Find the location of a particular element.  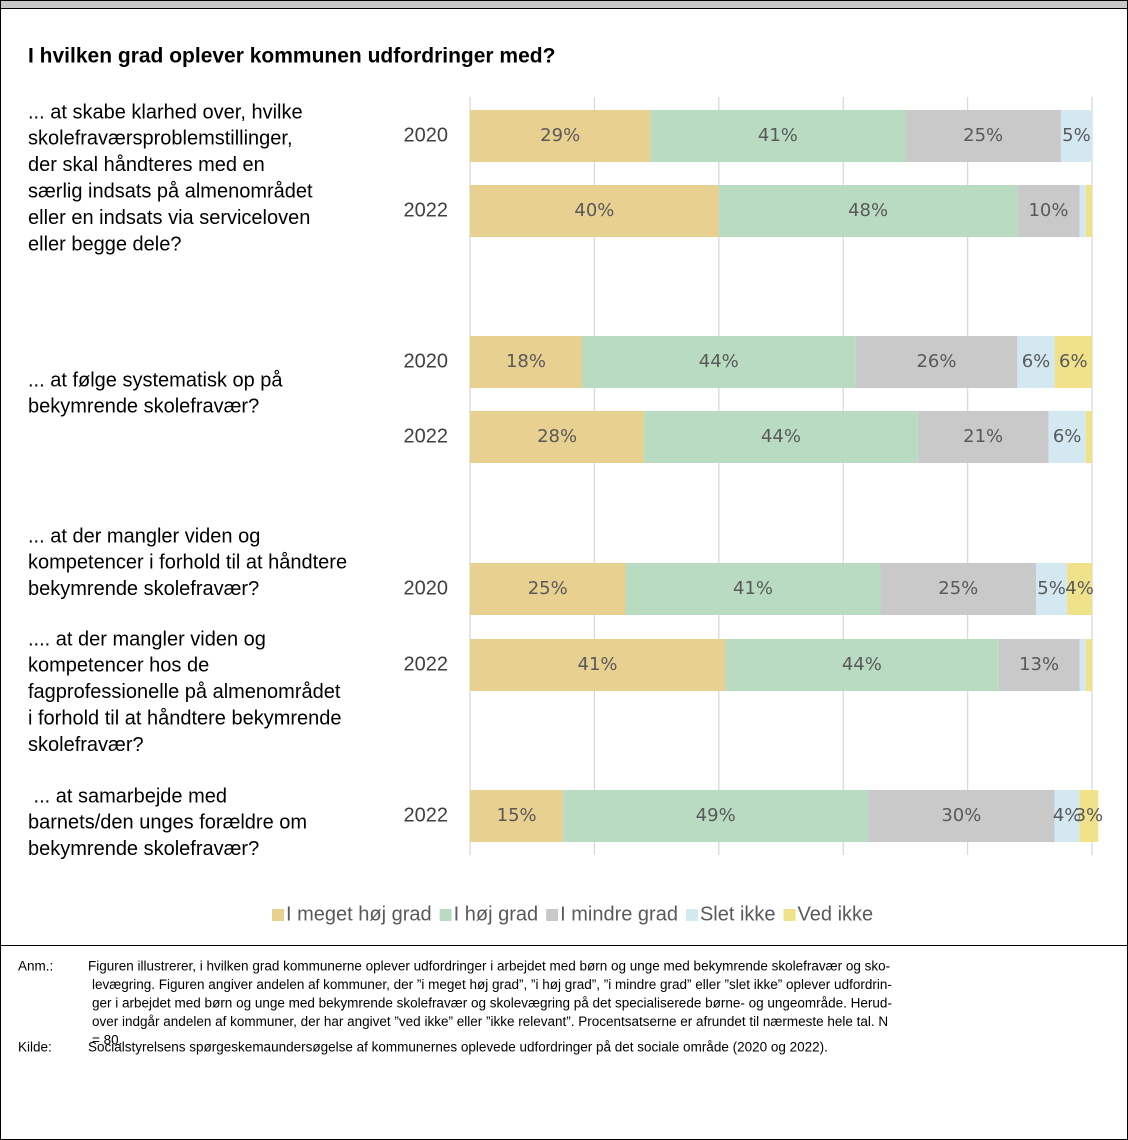

question-label: skolefravær? is located at coordinates (86, 745).